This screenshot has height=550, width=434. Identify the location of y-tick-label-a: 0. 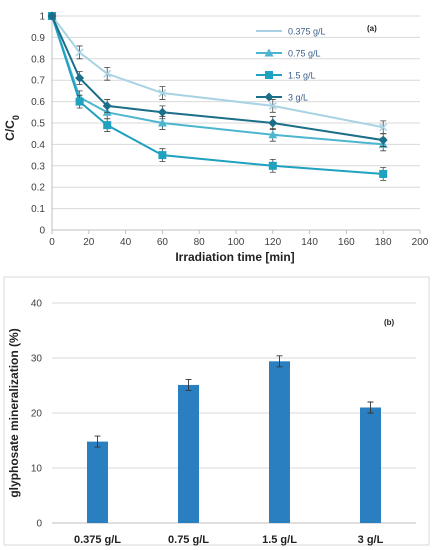
(42, 231).